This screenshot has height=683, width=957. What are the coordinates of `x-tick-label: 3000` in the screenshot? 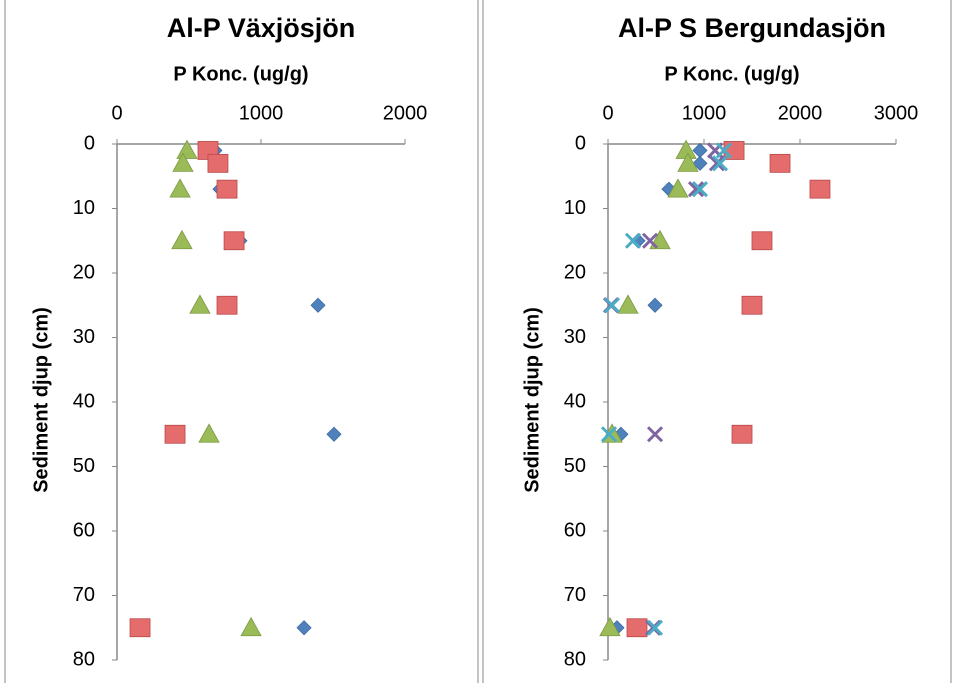 It's located at (896, 113).